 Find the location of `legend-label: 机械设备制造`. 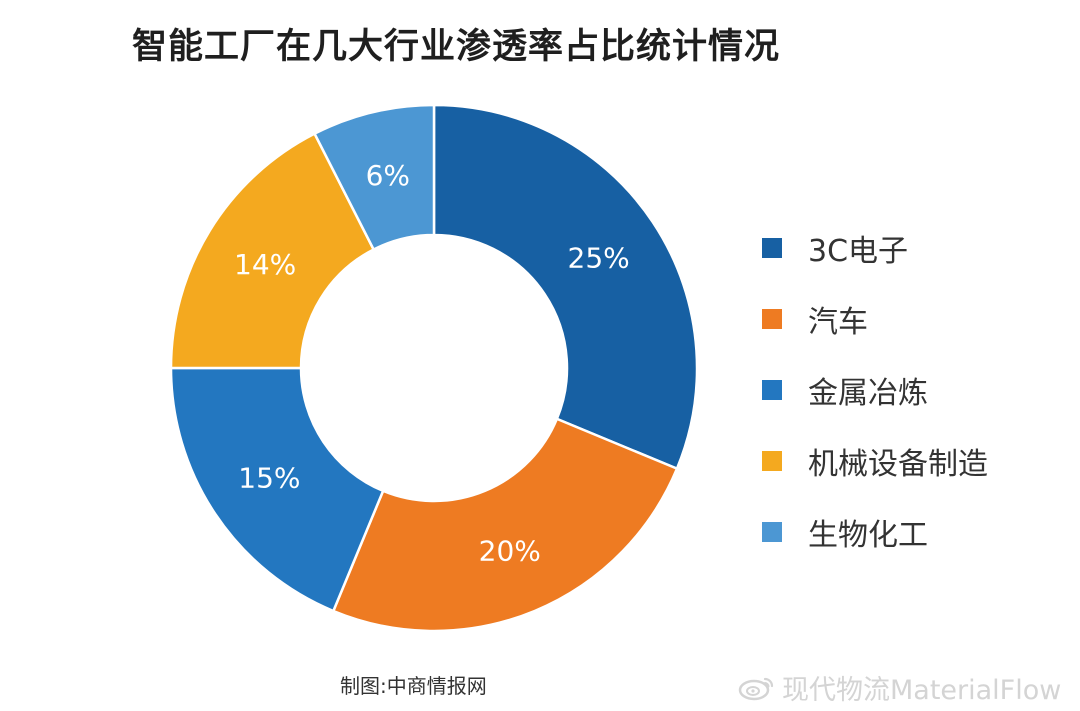

legend-label: 机械设备制造 is located at coordinates (898, 464).